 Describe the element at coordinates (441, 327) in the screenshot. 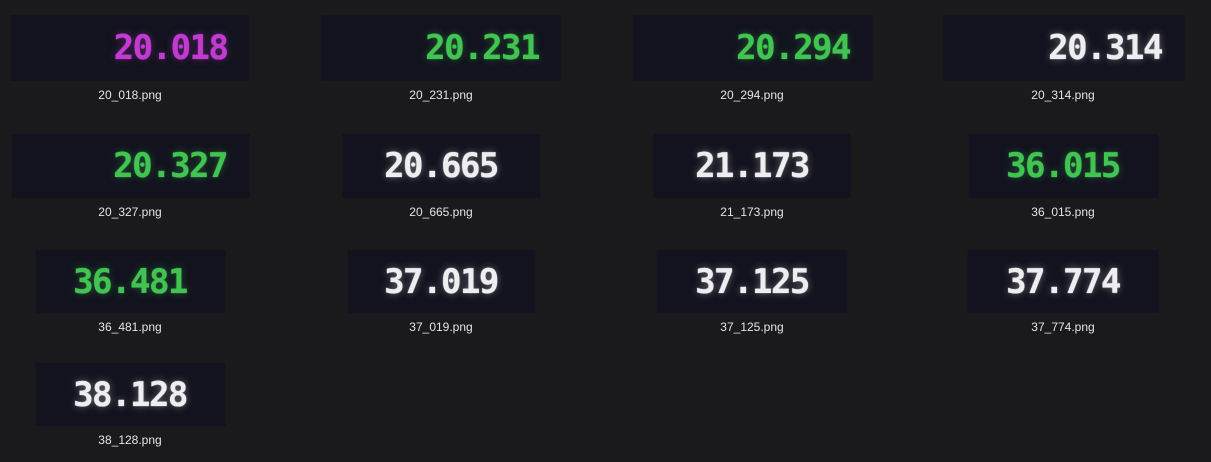

I see `file-name-label: 37_019.png` at that location.